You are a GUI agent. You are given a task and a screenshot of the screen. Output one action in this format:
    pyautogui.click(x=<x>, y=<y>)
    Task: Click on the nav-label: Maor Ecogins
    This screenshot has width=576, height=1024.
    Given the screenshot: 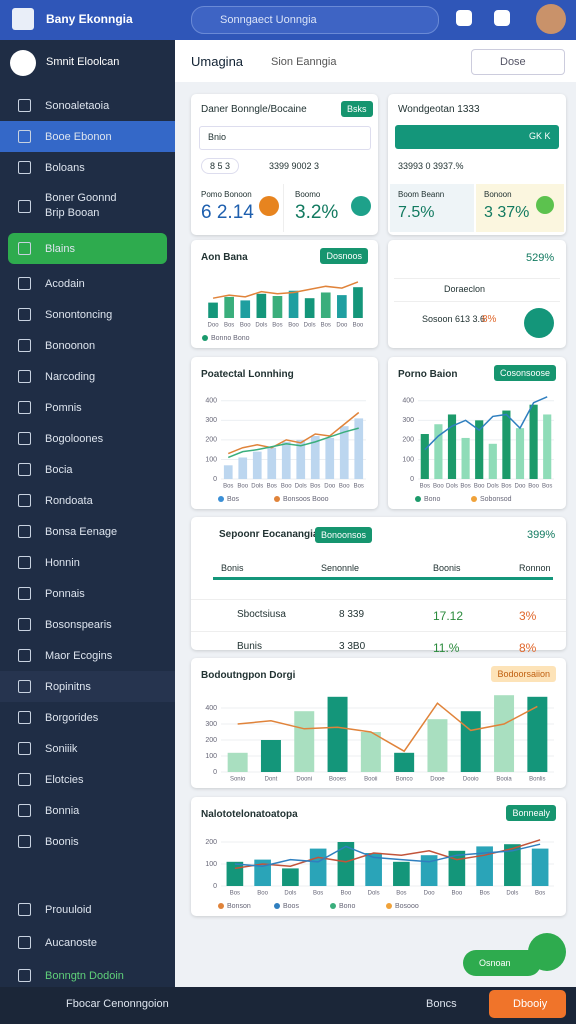 What is the action you would take?
    pyautogui.click(x=79, y=655)
    